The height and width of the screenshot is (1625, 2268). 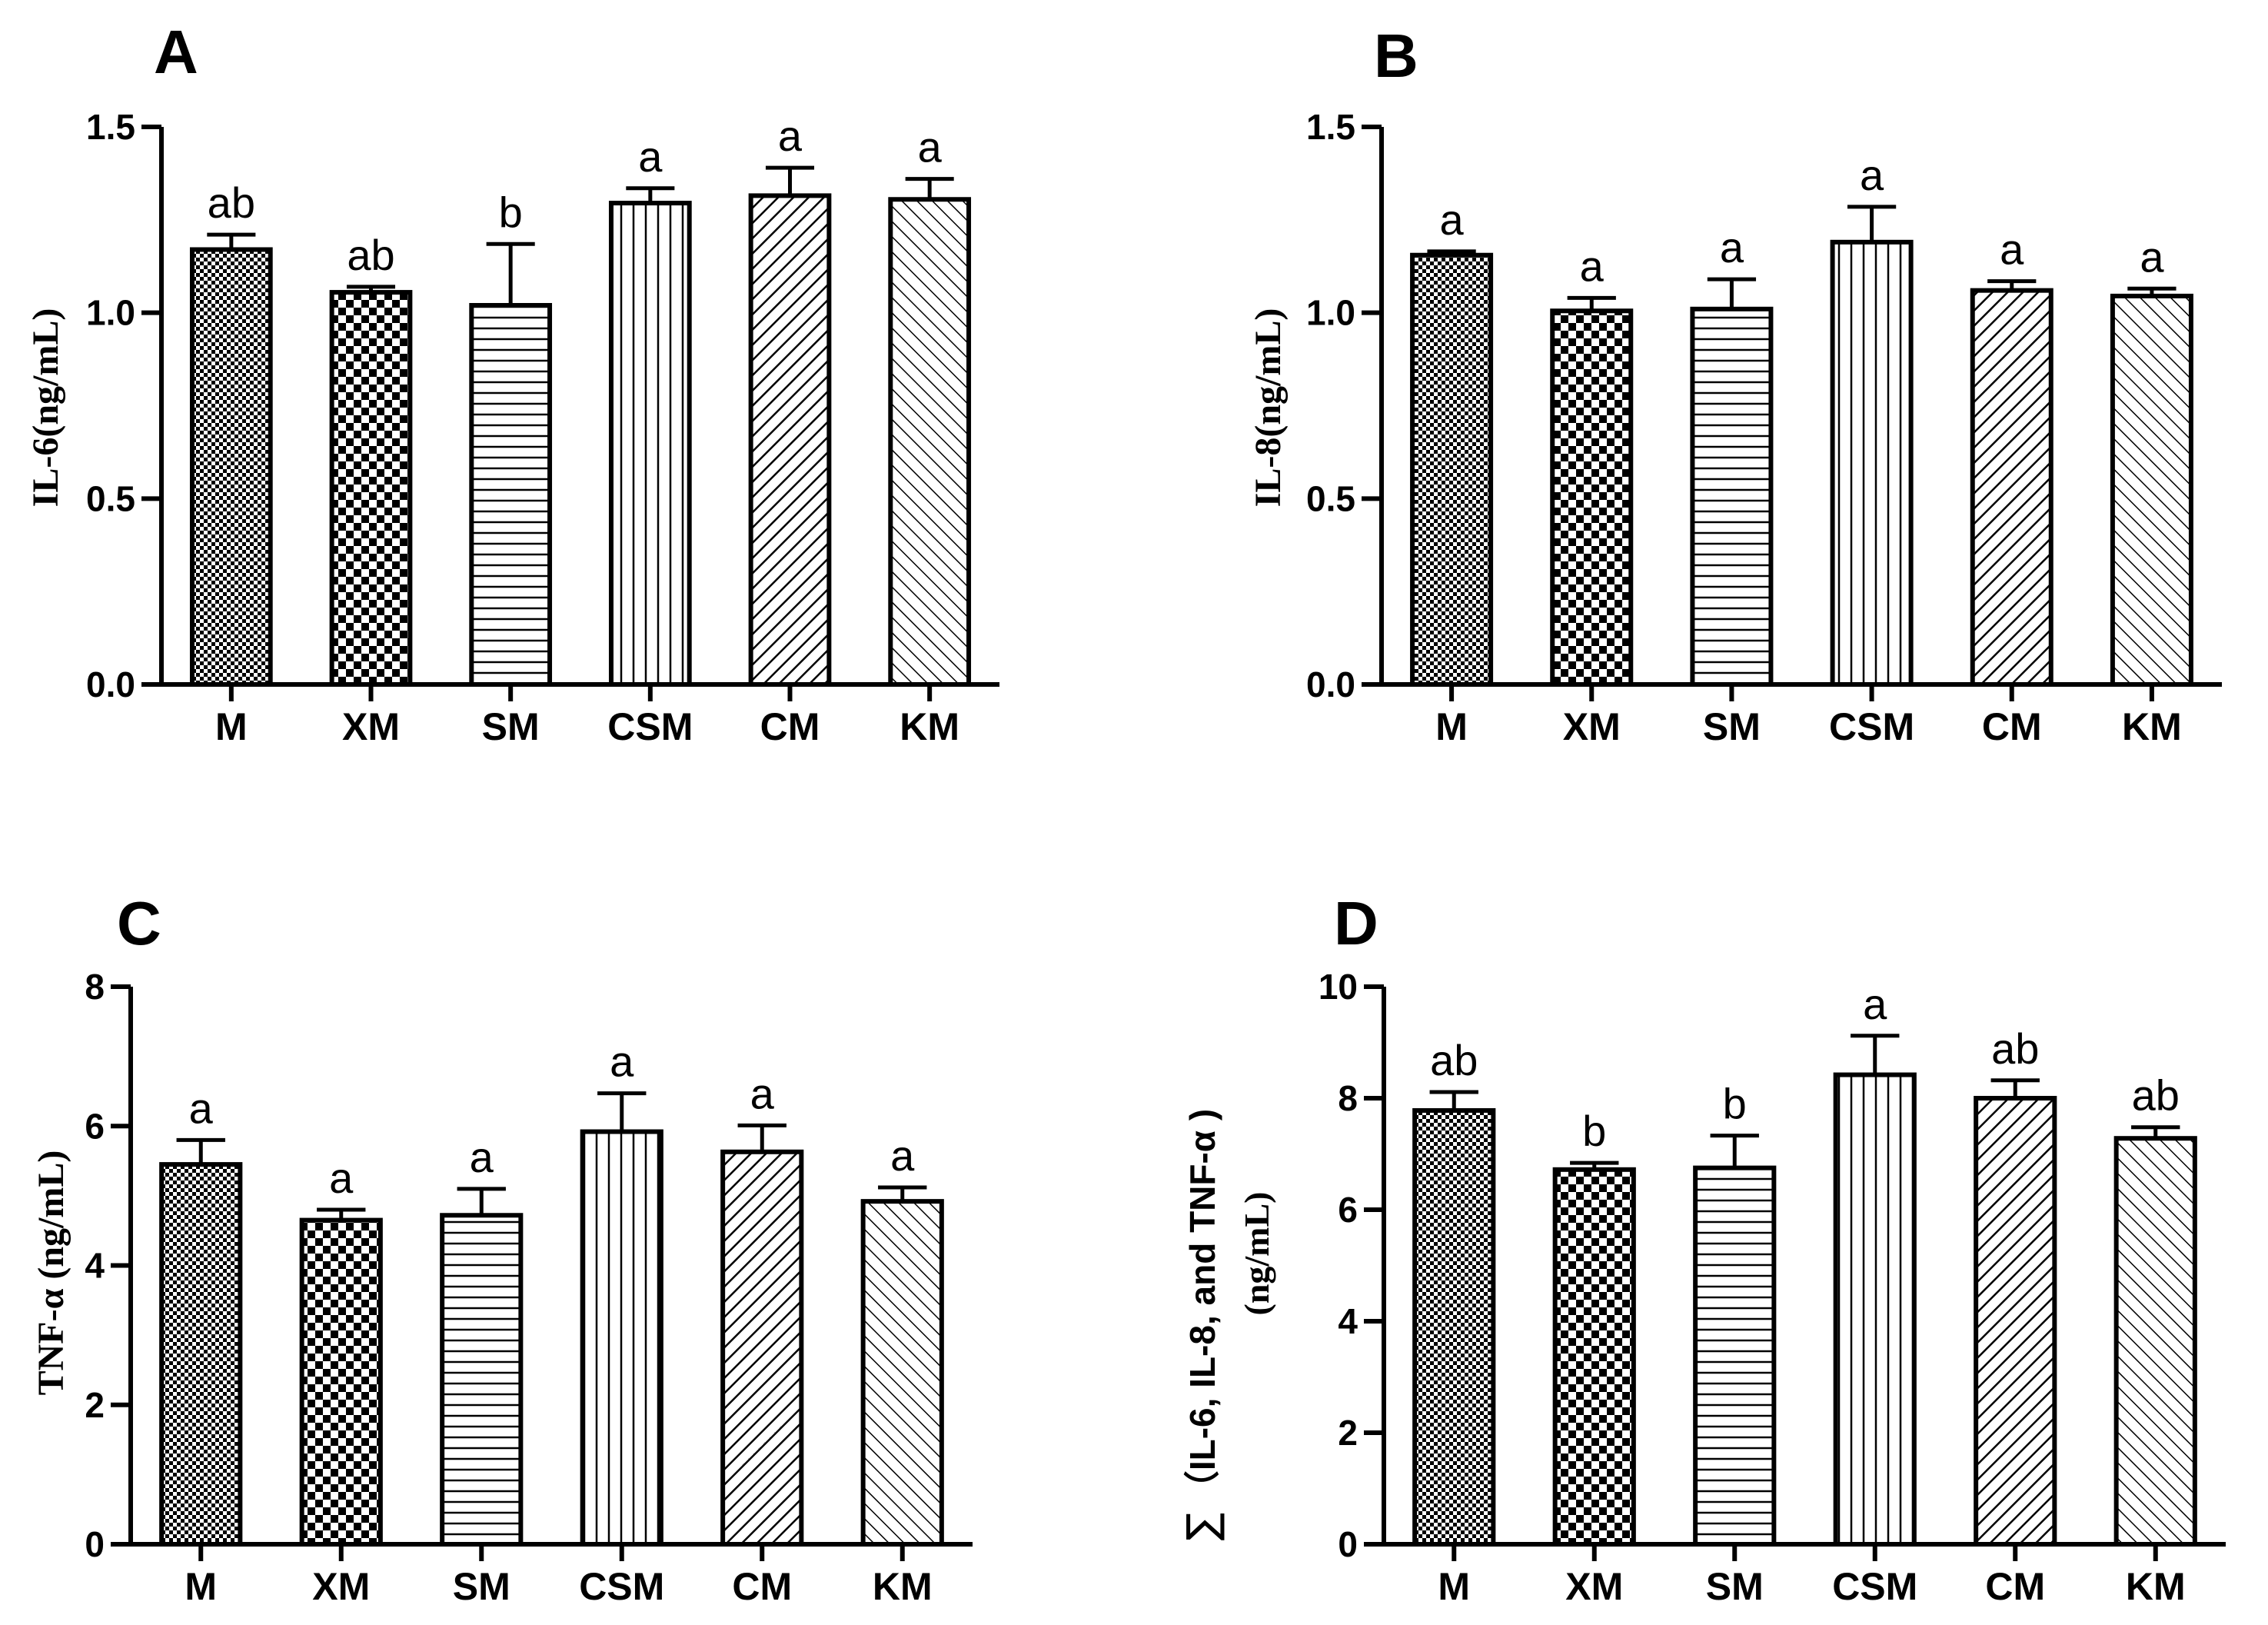 What do you see at coordinates (1732, 727) in the screenshot?
I see `panel-b-x-tick-label: SM` at bounding box center [1732, 727].